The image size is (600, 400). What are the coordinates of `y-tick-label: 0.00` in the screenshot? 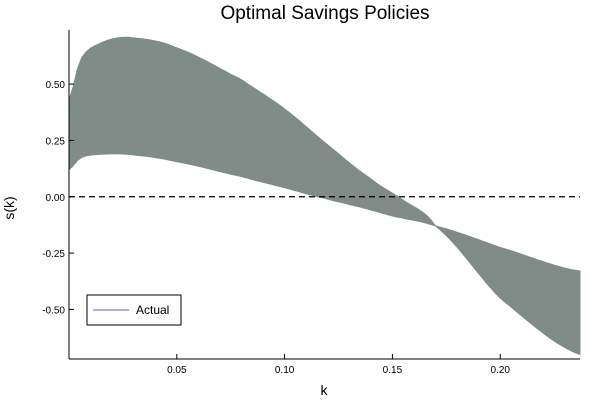 It's located at (56, 198).